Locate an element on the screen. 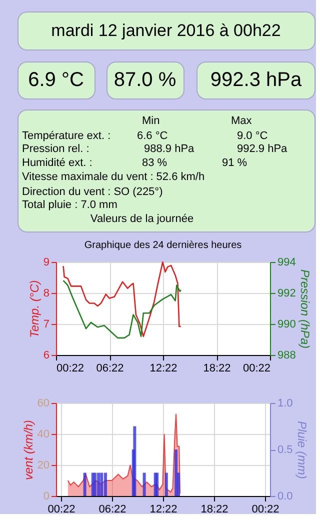  text: Max is located at coordinates (241, 121).